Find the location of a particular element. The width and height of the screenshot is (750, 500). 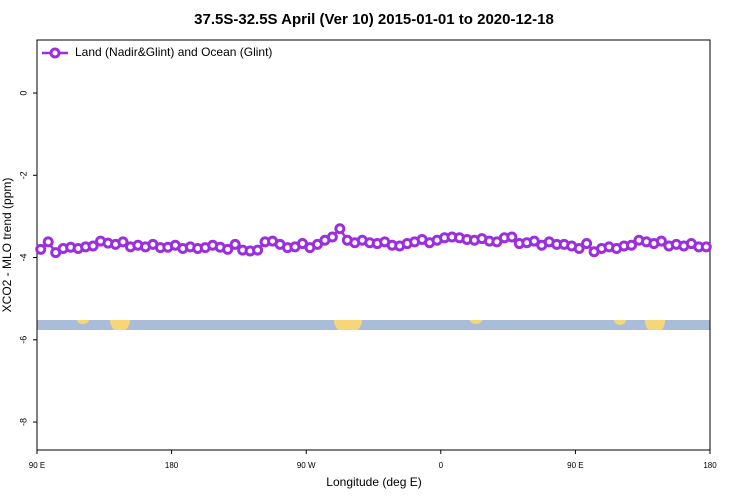

x-tick-label: 90 W is located at coordinates (306, 465).